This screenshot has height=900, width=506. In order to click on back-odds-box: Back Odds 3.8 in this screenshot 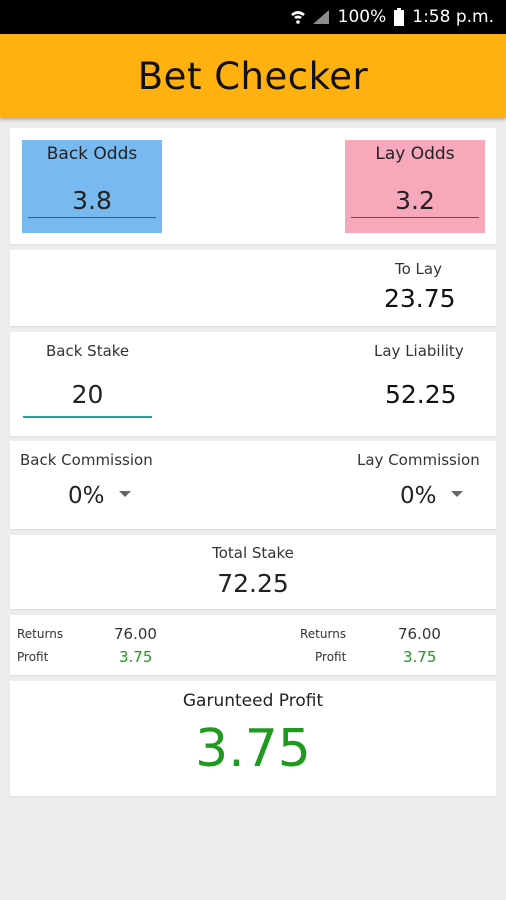, I will do `click(92, 186)`.